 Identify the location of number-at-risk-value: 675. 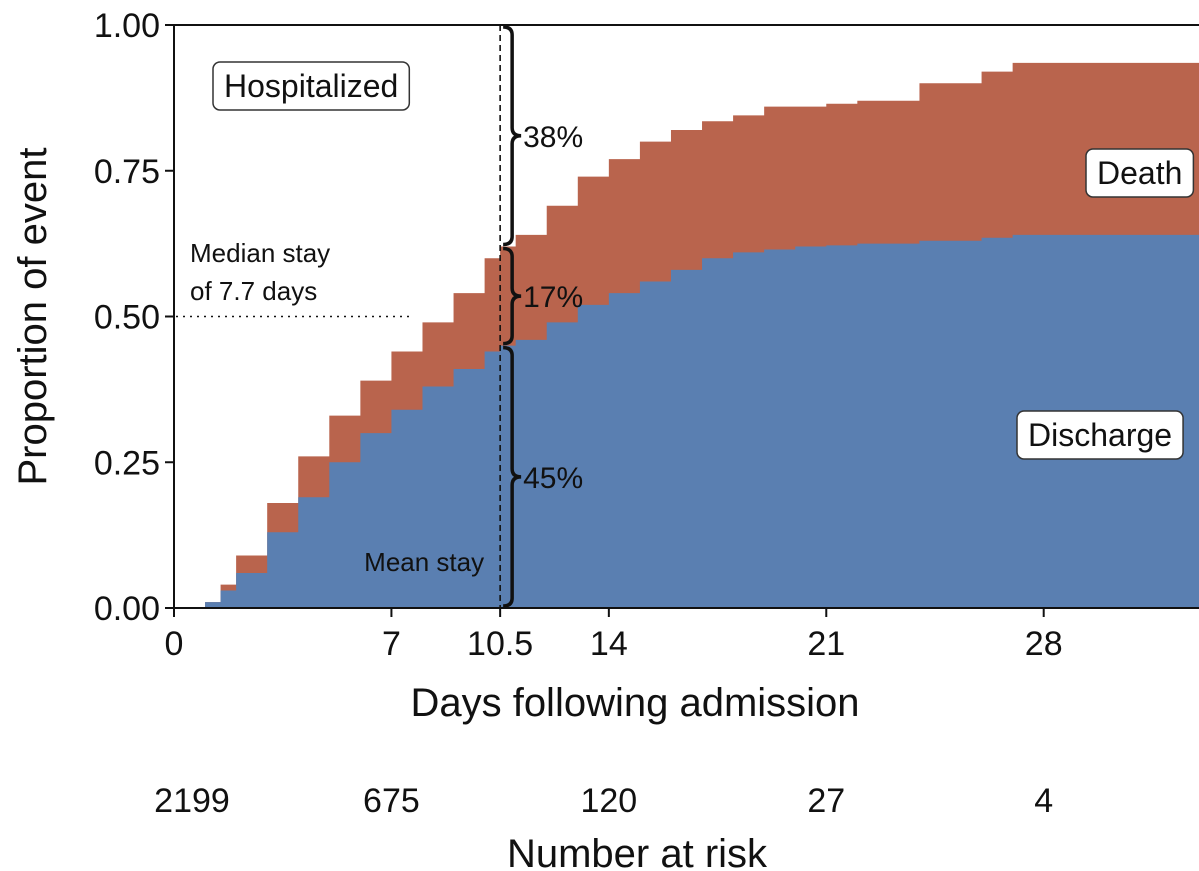
(391, 801).